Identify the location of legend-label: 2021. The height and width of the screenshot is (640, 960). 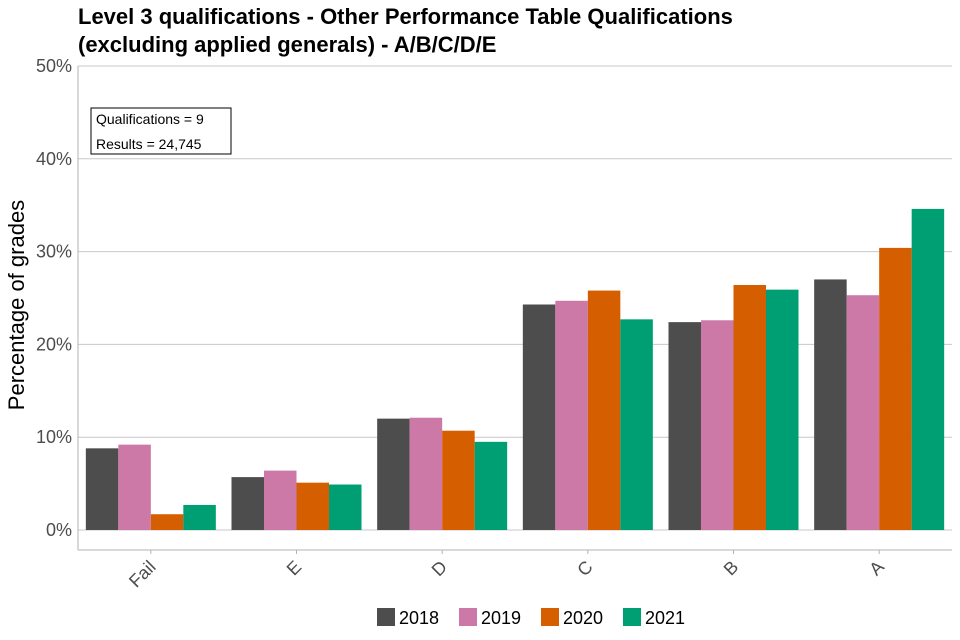
(665, 618).